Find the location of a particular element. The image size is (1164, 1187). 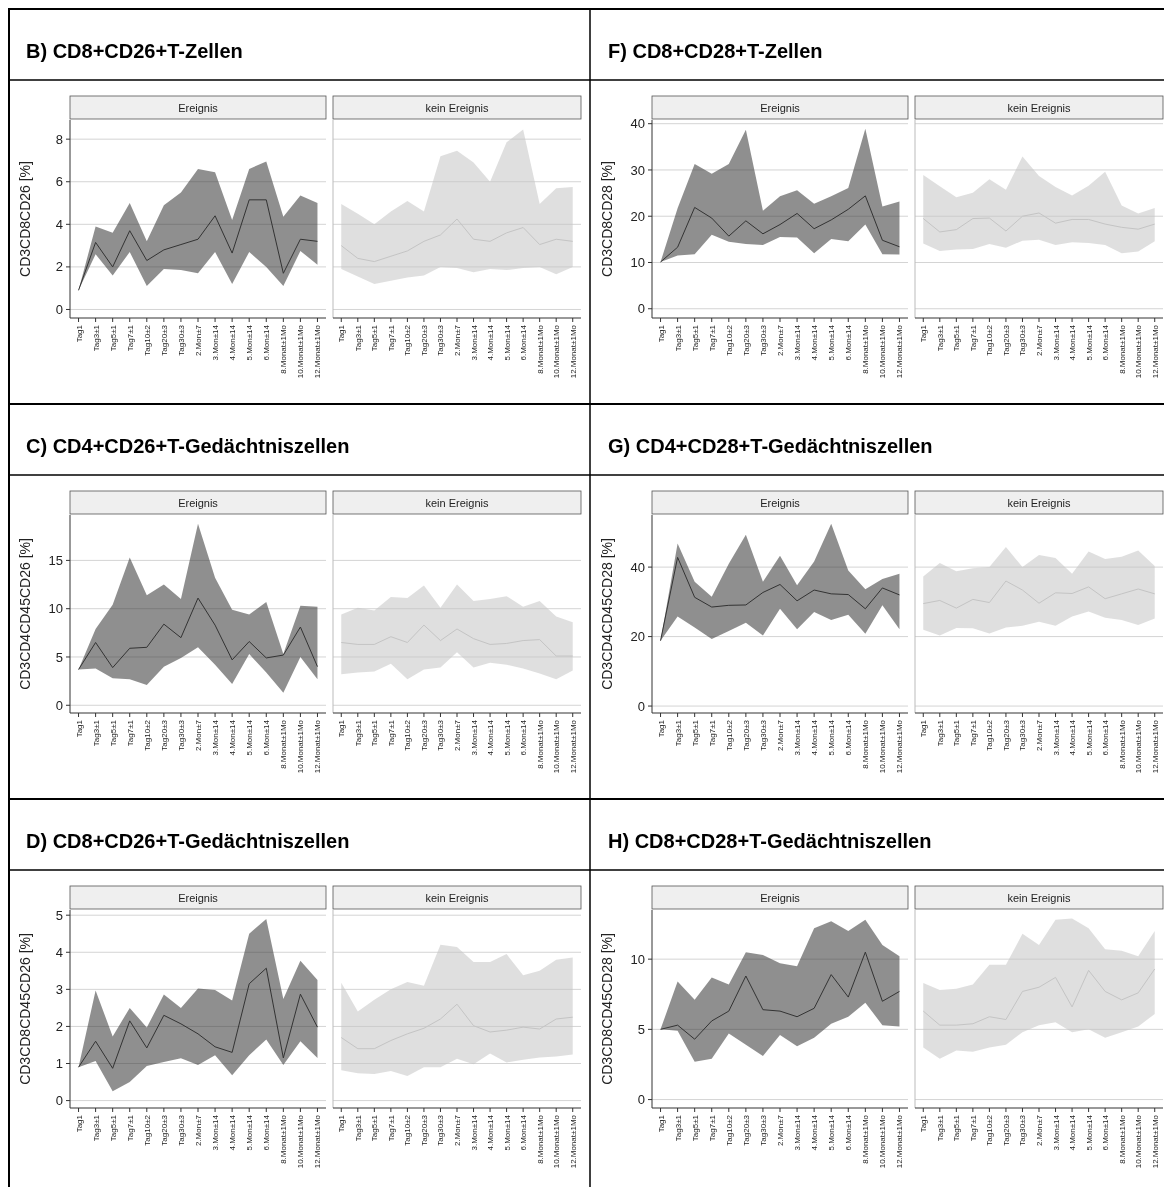

chart-title: G) CD4+CD28+T-Gedächtniszellen is located at coordinates (770, 446).